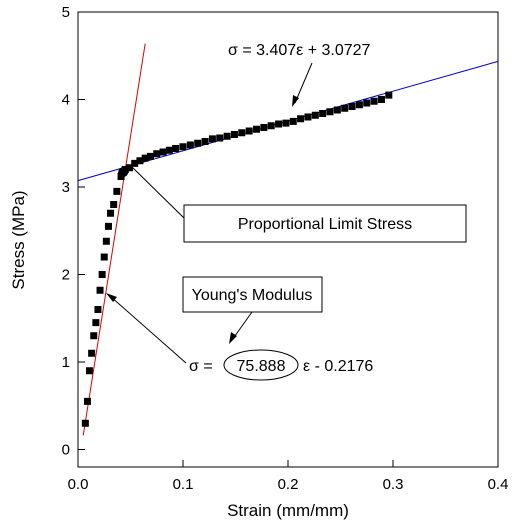 The width and height of the screenshot is (518, 528). I want to click on red-fit-arrow, so click(148, 329).